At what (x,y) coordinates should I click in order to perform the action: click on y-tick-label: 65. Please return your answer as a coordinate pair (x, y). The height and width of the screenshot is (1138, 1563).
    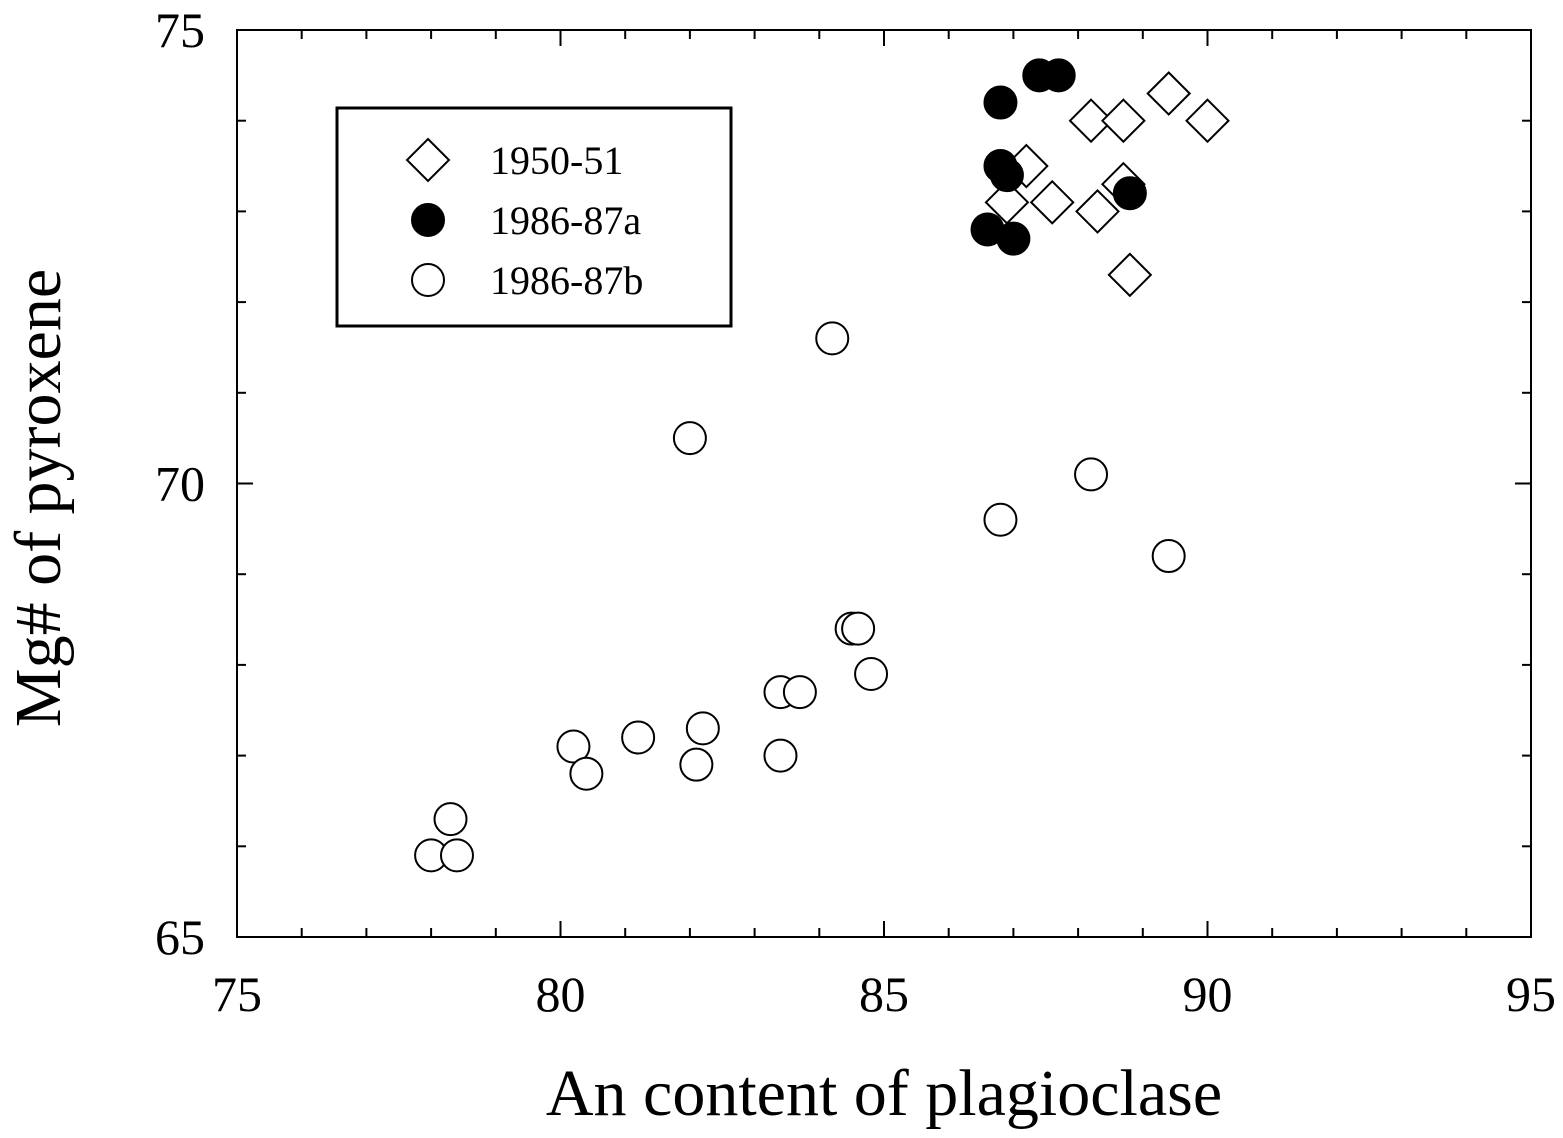
    Looking at the image, I should click on (180, 937).